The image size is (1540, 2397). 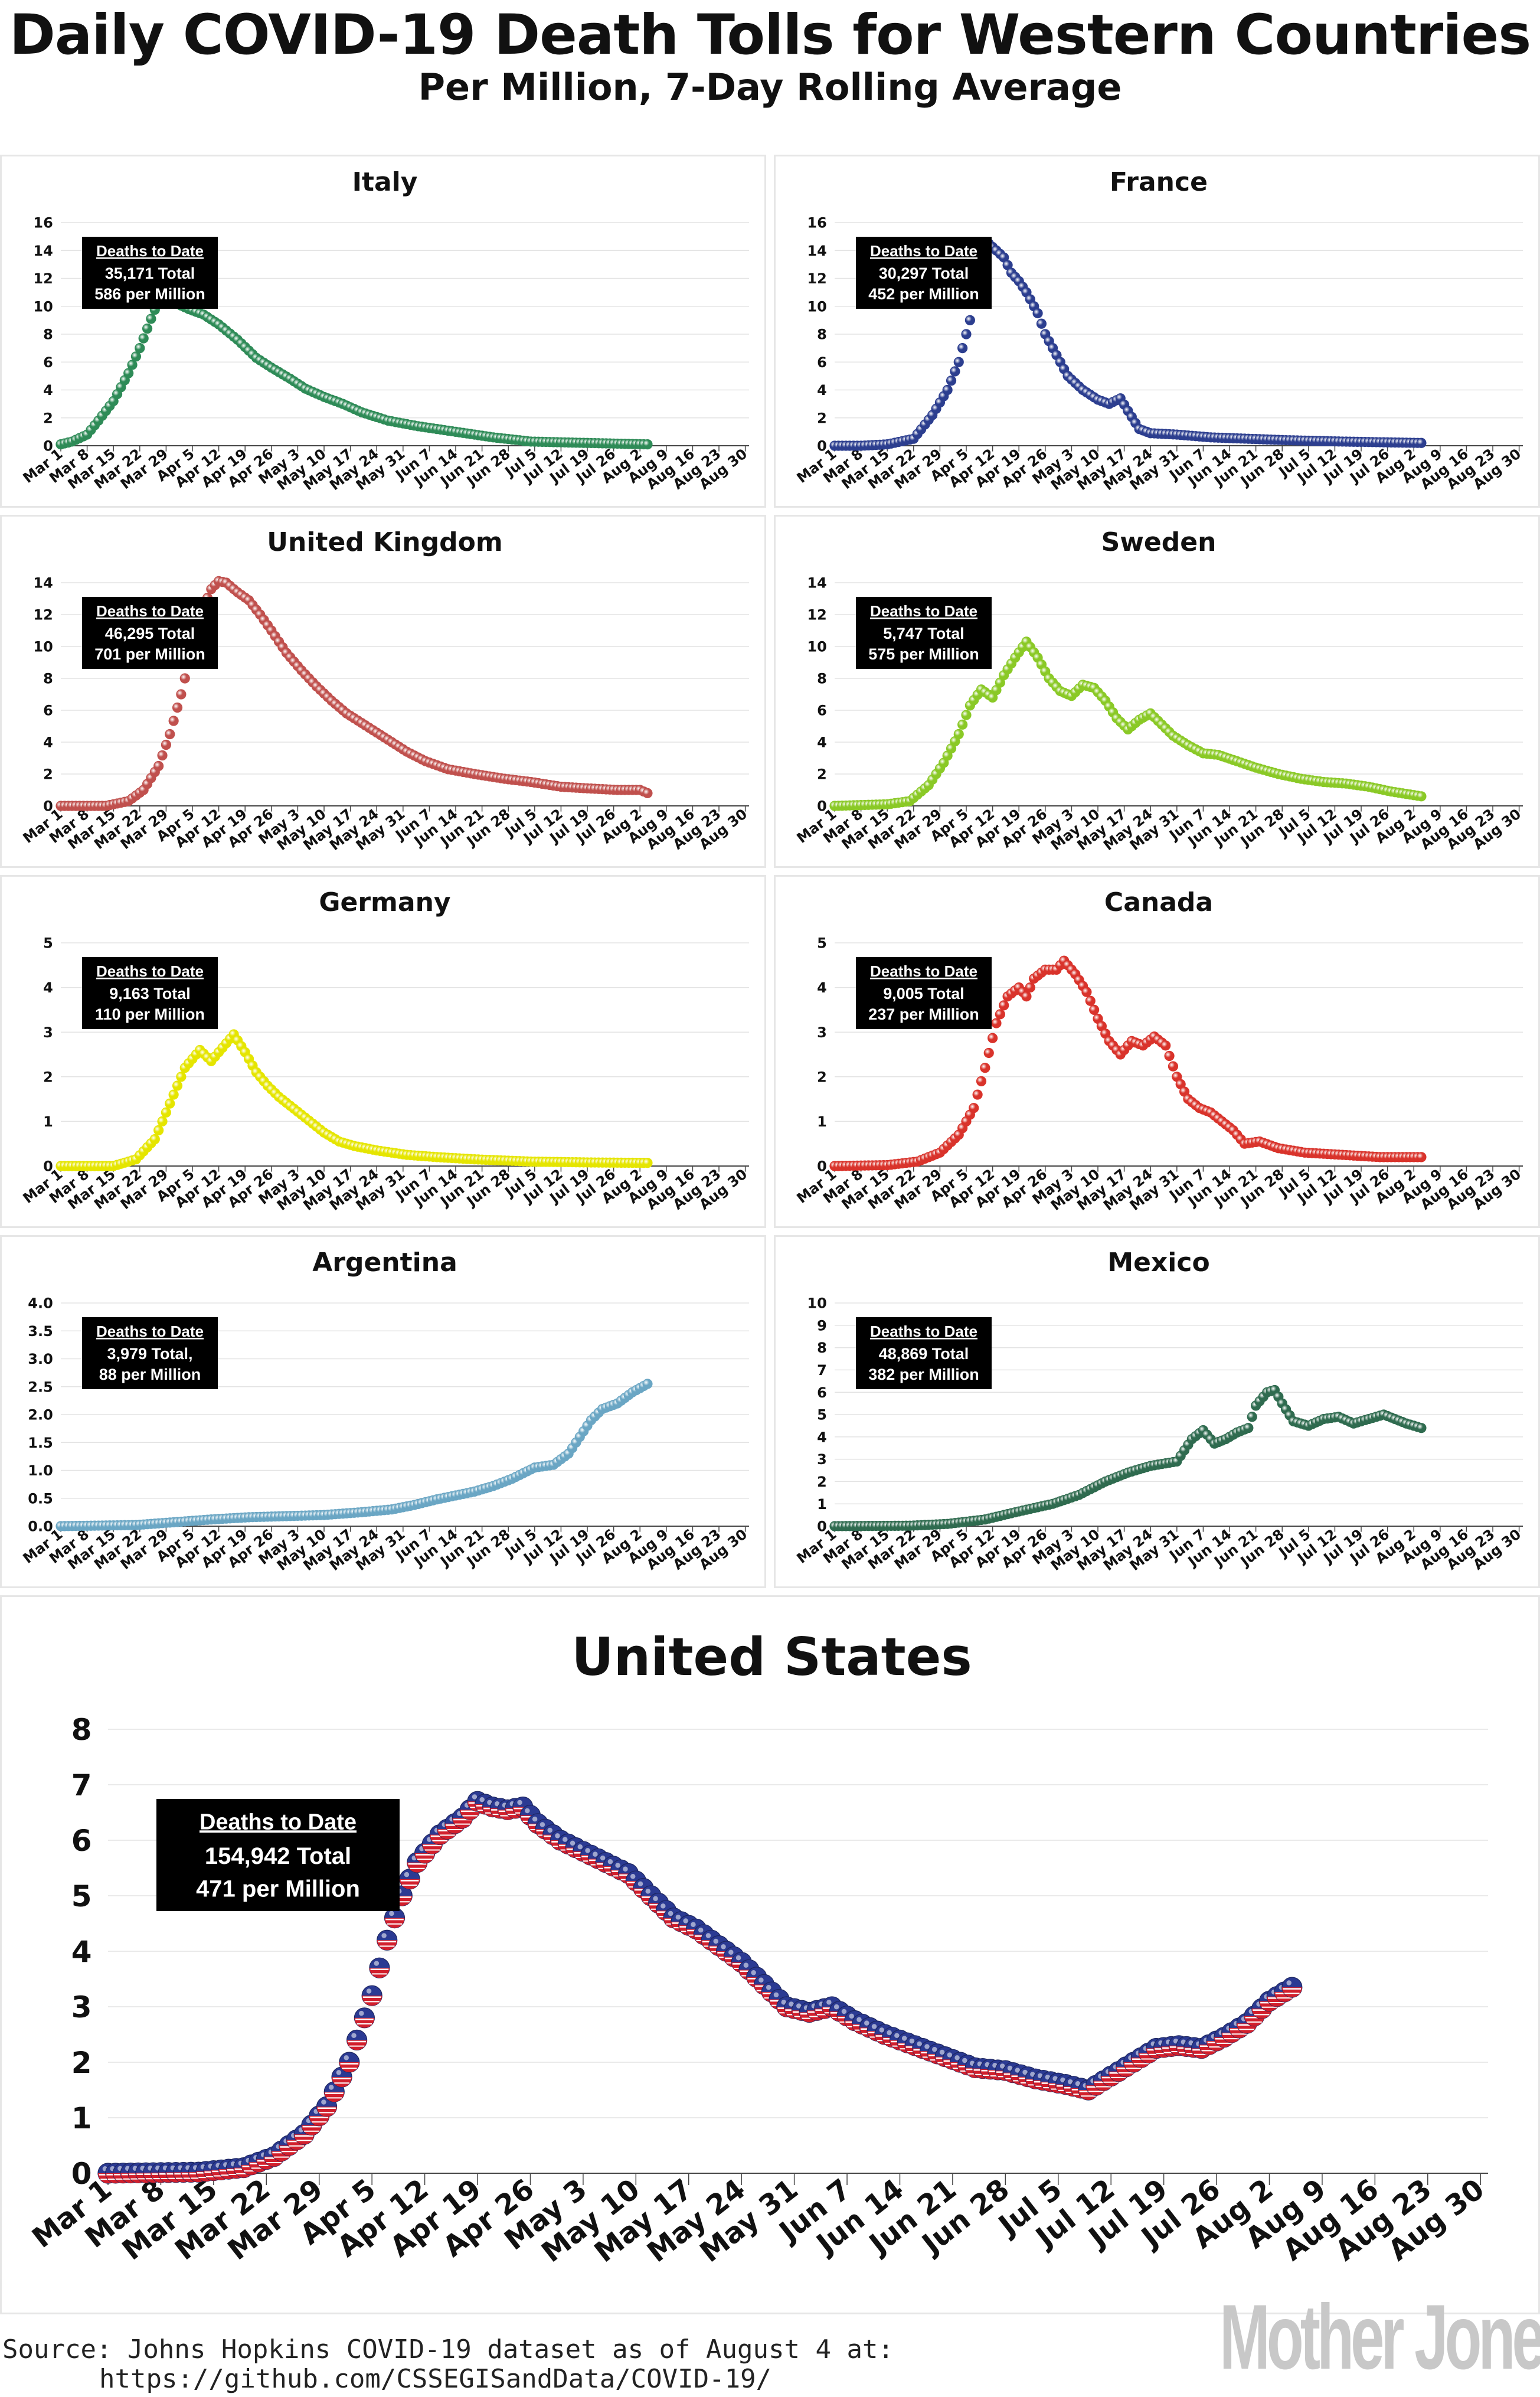 What do you see at coordinates (150, 273) in the screenshot?
I see `box-total: 35,171 Total` at bounding box center [150, 273].